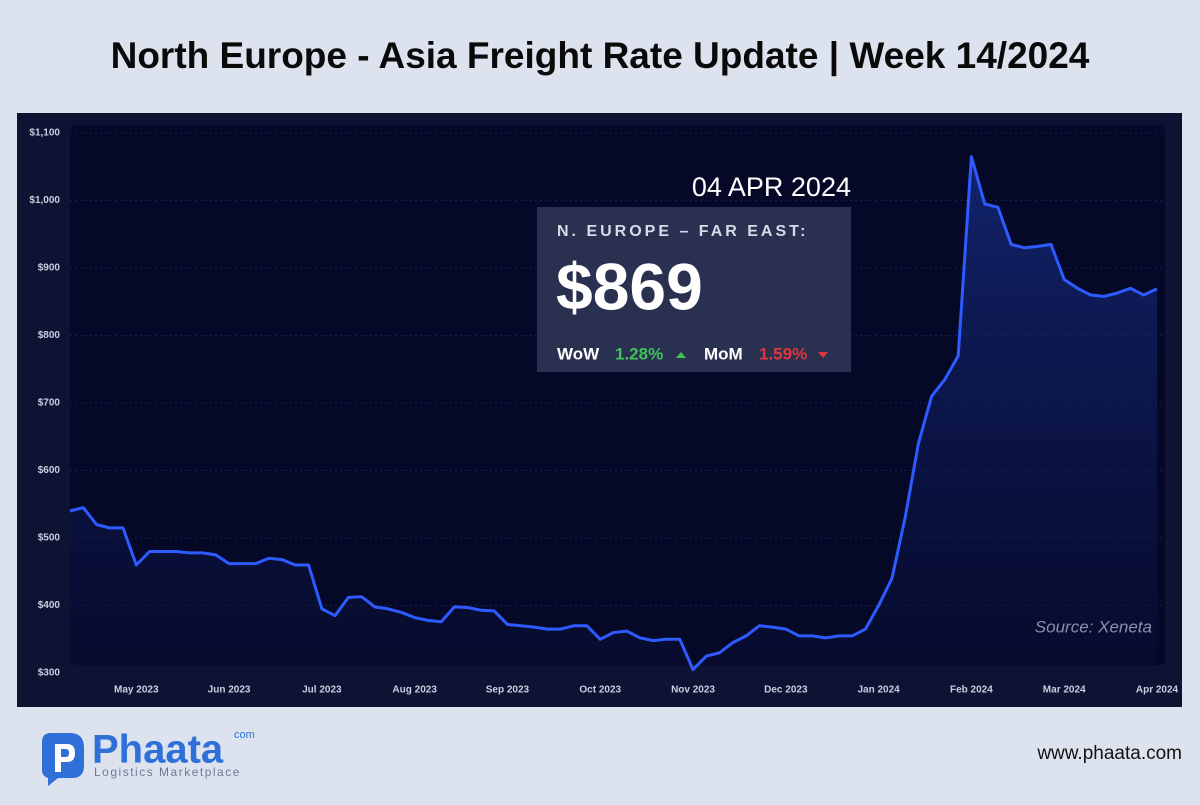  Describe the element at coordinates (1157, 690) in the screenshot. I see `x-tick-label: Apr 2024` at that location.